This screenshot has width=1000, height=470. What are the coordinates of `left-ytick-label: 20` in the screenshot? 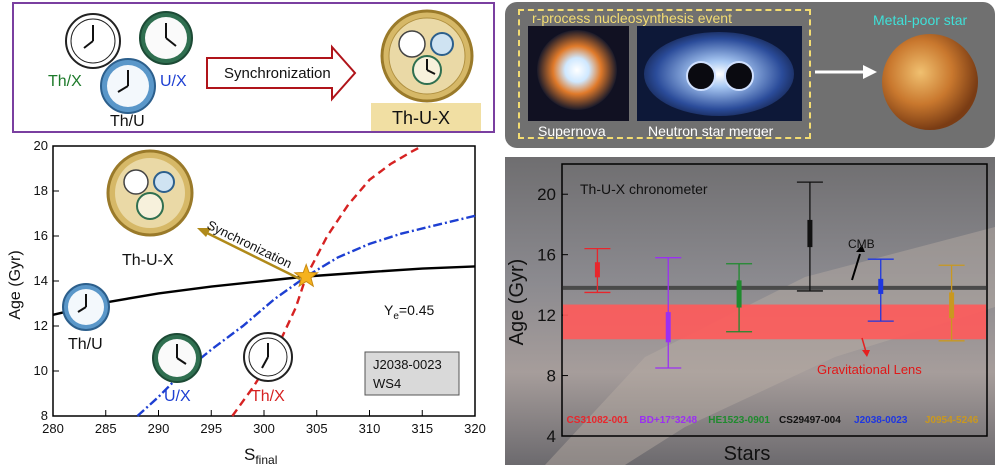 It's located at (41, 145).